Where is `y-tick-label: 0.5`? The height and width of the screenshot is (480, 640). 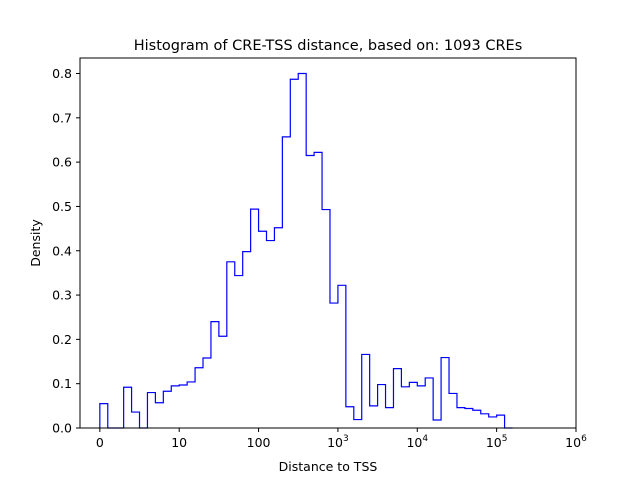
y-tick-label: 0.5 is located at coordinates (62, 206).